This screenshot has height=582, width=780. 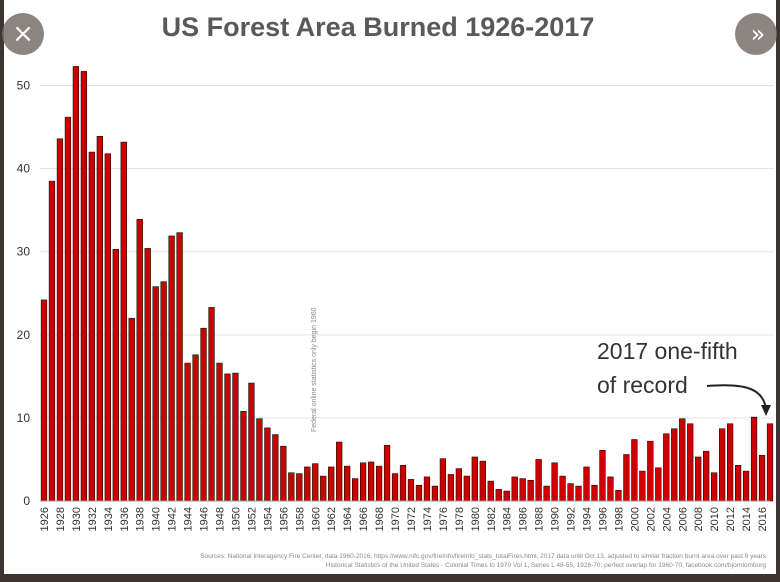 What do you see at coordinates (754, 459) in the screenshot?
I see `bar-2015` at bounding box center [754, 459].